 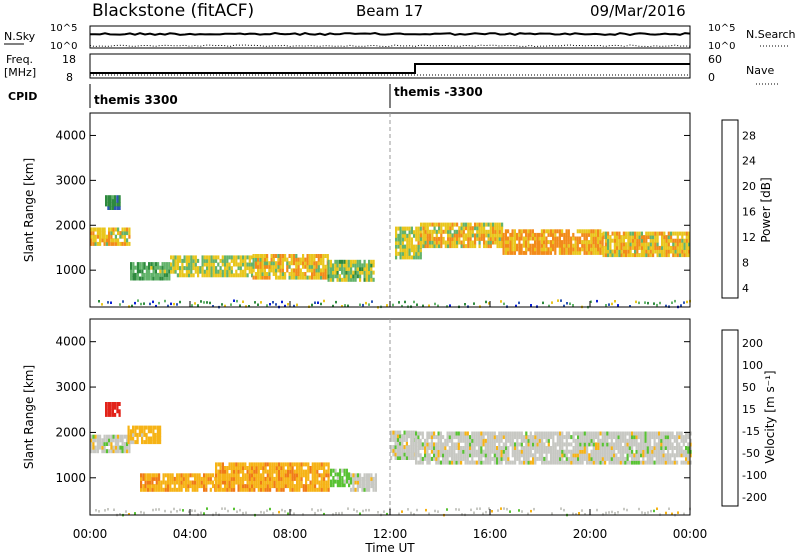 I want to click on nsearch-tick-bottom: 10^0, so click(x=721, y=46).